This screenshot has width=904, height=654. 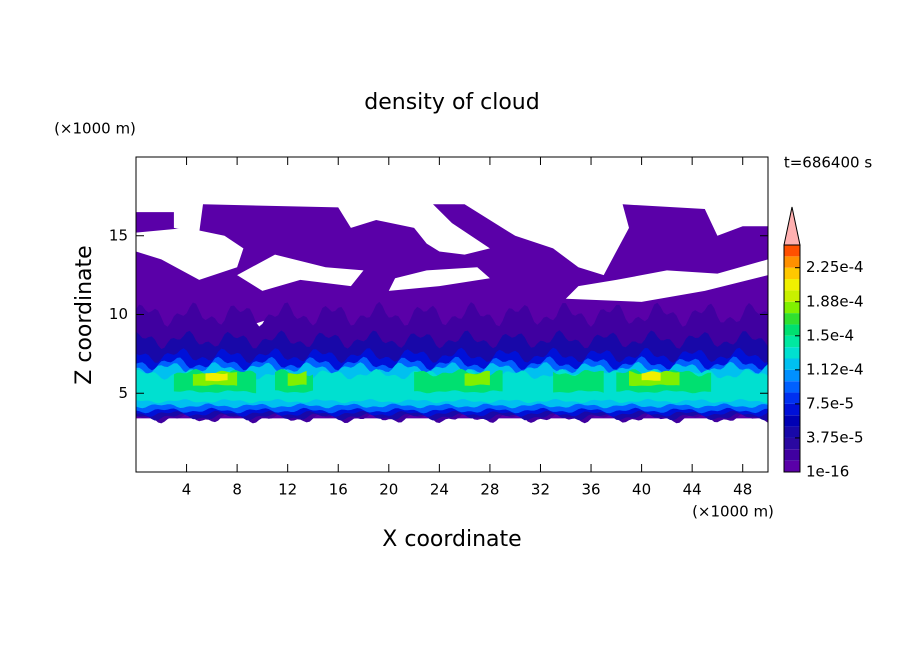 What do you see at coordinates (641, 490) in the screenshot?
I see `x-tick-label: 40` at bounding box center [641, 490].